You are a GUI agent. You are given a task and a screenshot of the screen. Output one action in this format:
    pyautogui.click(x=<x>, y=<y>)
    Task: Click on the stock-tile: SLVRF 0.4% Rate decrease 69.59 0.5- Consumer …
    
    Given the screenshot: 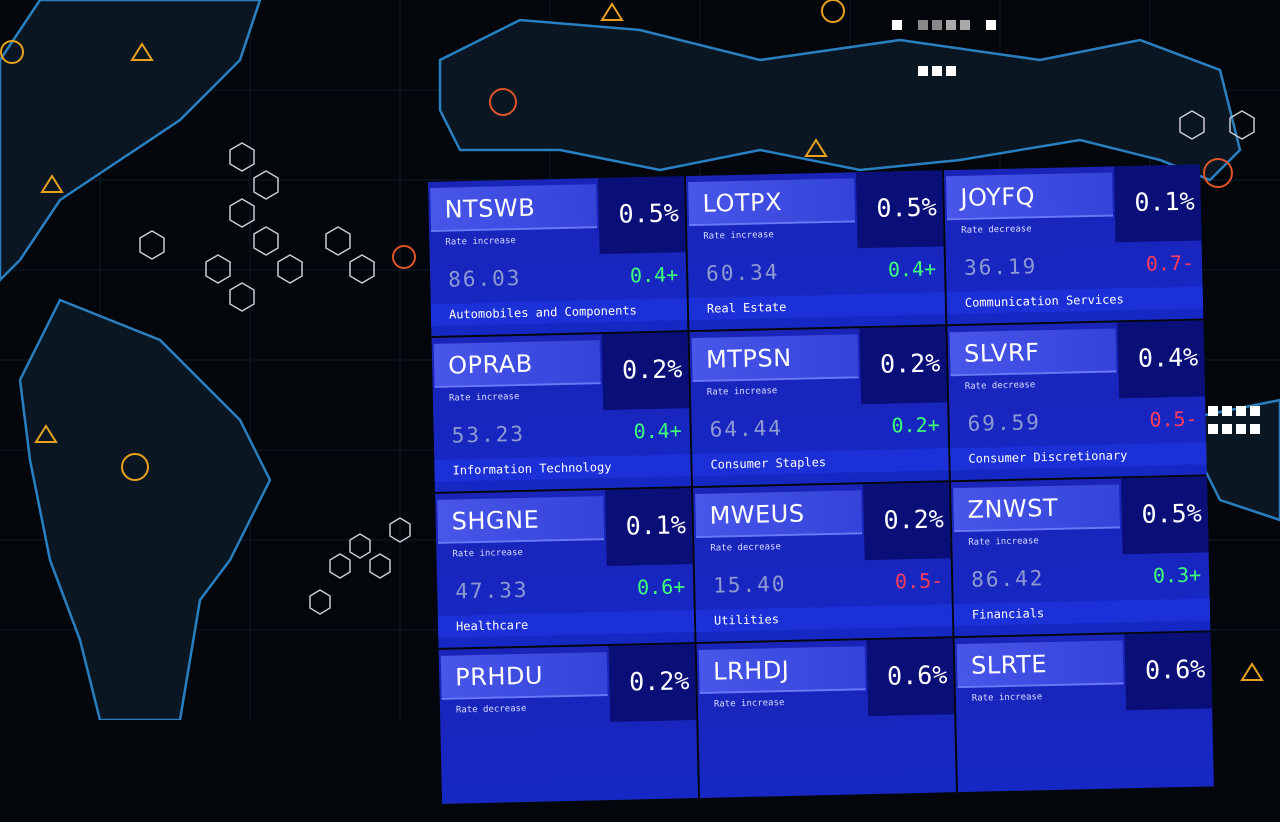 What is the action you would take?
    pyautogui.click(x=1077, y=400)
    